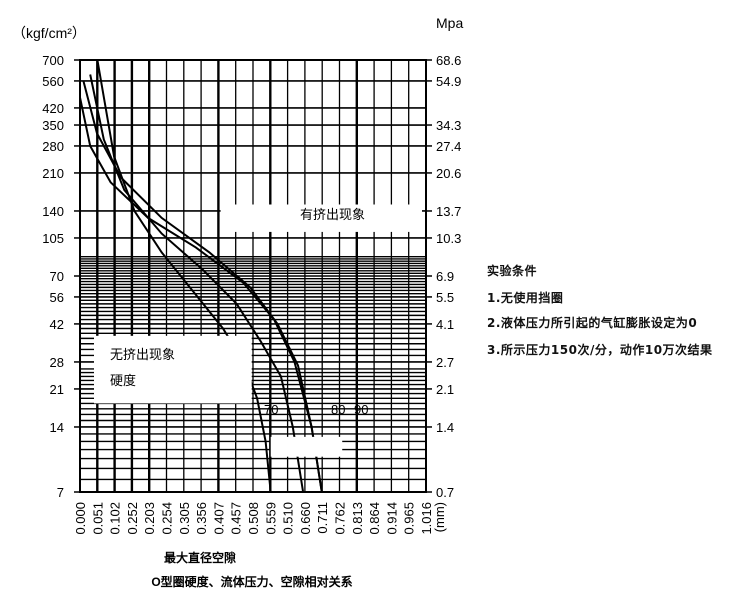 The height and width of the screenshot is (602, 750). Describe the element at coordinates (53, 81) in the screenshot. I see `y-left-tick-label: 560` at that location.